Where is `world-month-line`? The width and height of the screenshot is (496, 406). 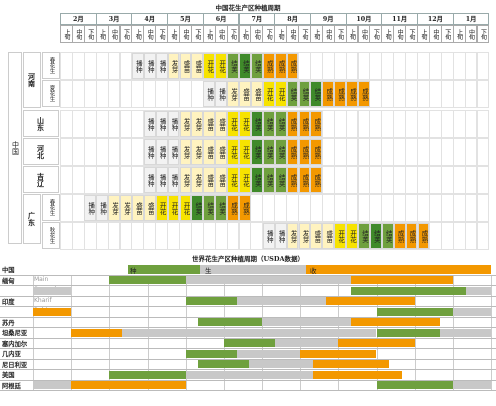
world-month-line is located at coordinates (491, 333).